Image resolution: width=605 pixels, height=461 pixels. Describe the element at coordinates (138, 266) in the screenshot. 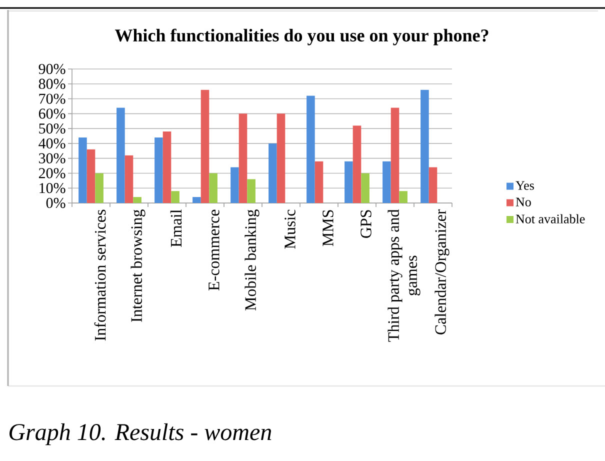

I see `x-tick-label: Internet browsing` at that location.